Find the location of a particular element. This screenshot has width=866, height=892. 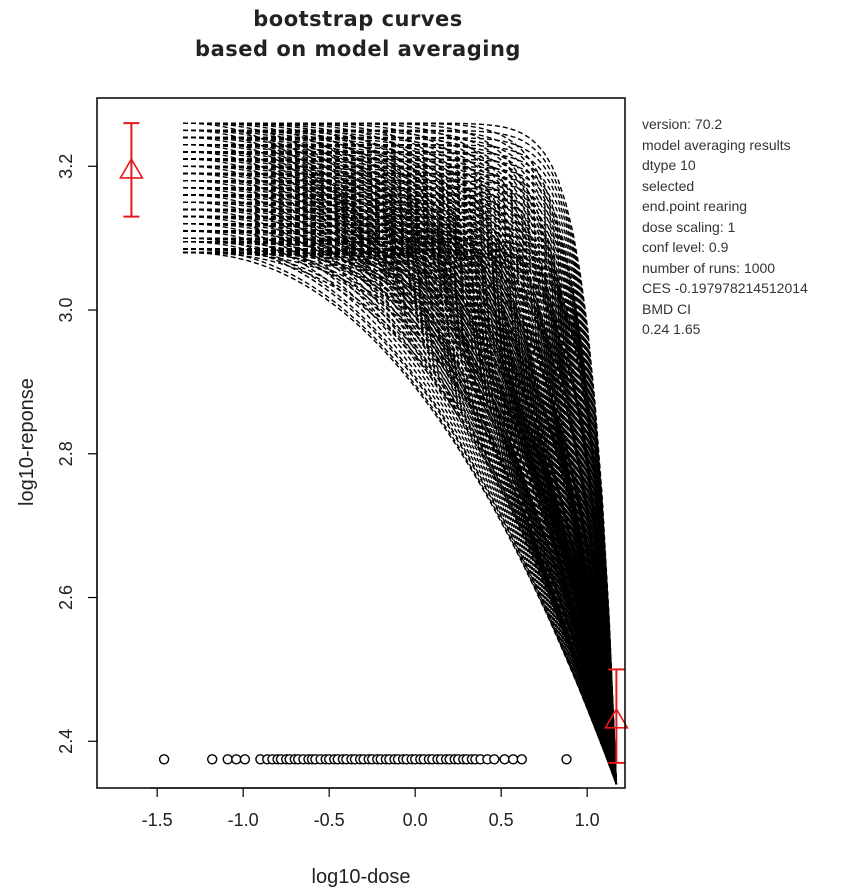

info-conf-level: conf level: 0.9 is located at coordinates (685, 247).